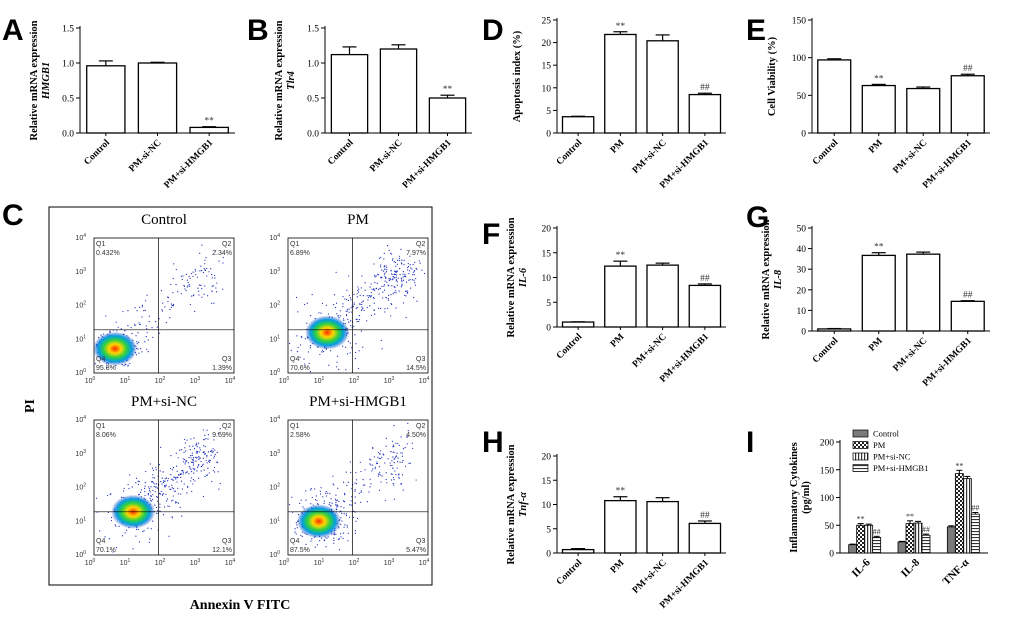 This screenshot has width=1020, height=625. I want to click on bar-d, so click(578, 125).